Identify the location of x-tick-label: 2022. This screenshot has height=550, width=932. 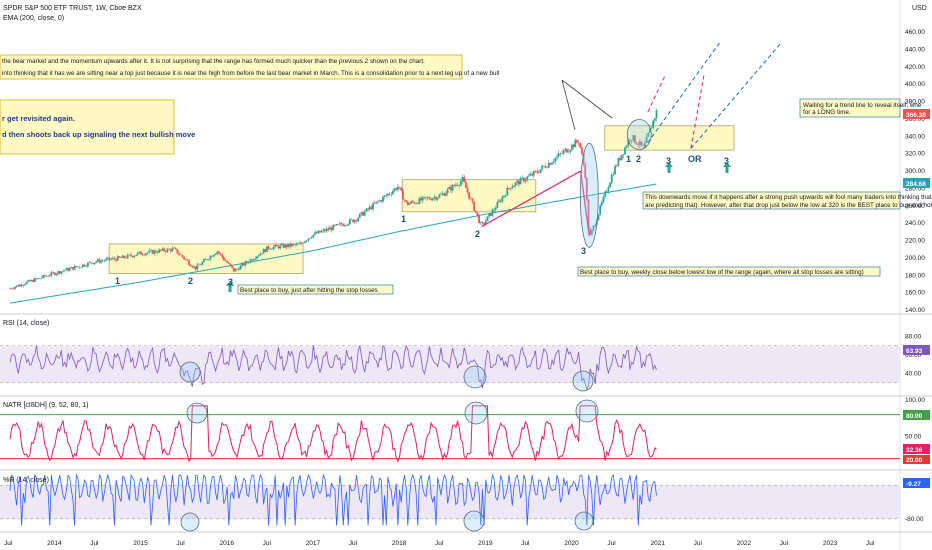
(744, 543).